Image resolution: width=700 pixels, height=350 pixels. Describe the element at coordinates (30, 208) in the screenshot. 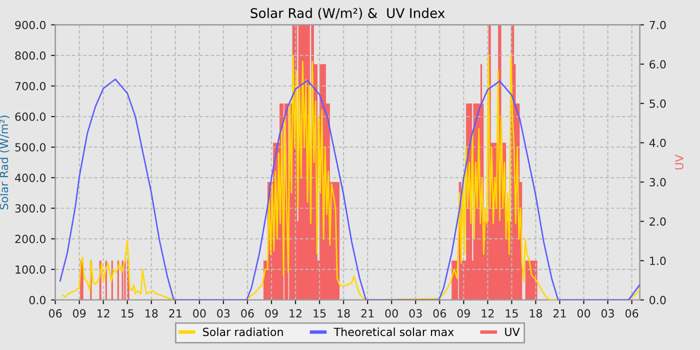

I see `y-tick-label: 300.0` at that location.